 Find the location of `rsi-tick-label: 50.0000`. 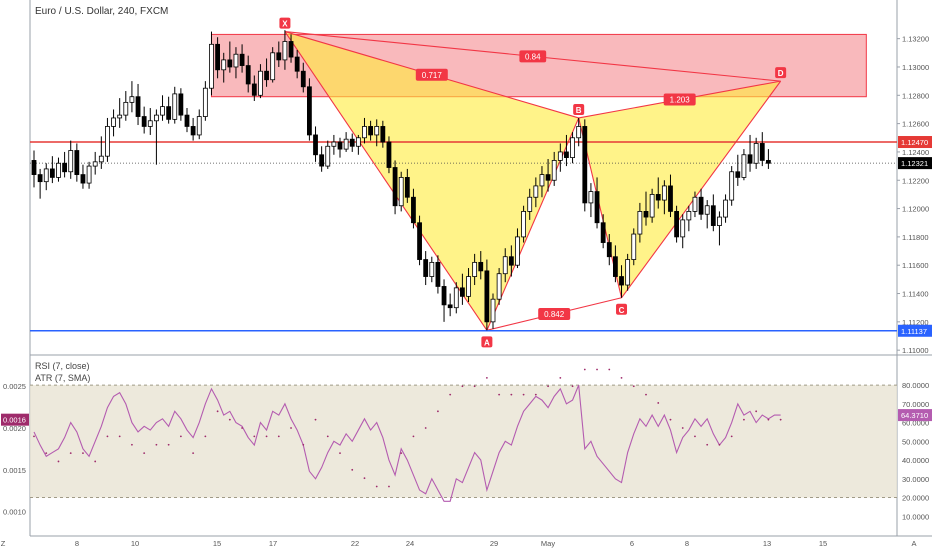

rsi-tick-label: 50.0000 is located at coordinates (915, 441).